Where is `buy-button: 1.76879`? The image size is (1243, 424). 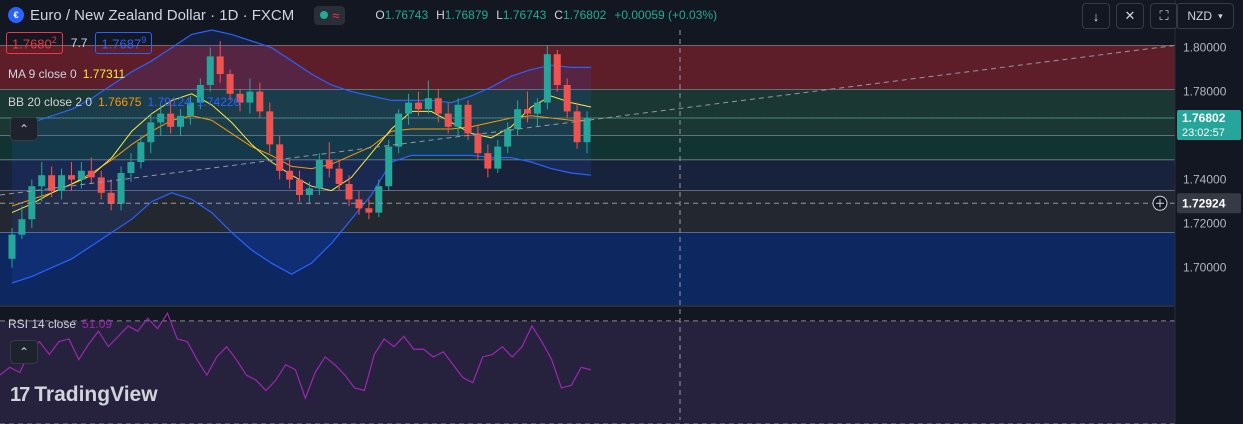 buy-button: 1.76879 is located at coordinates (124, 43).